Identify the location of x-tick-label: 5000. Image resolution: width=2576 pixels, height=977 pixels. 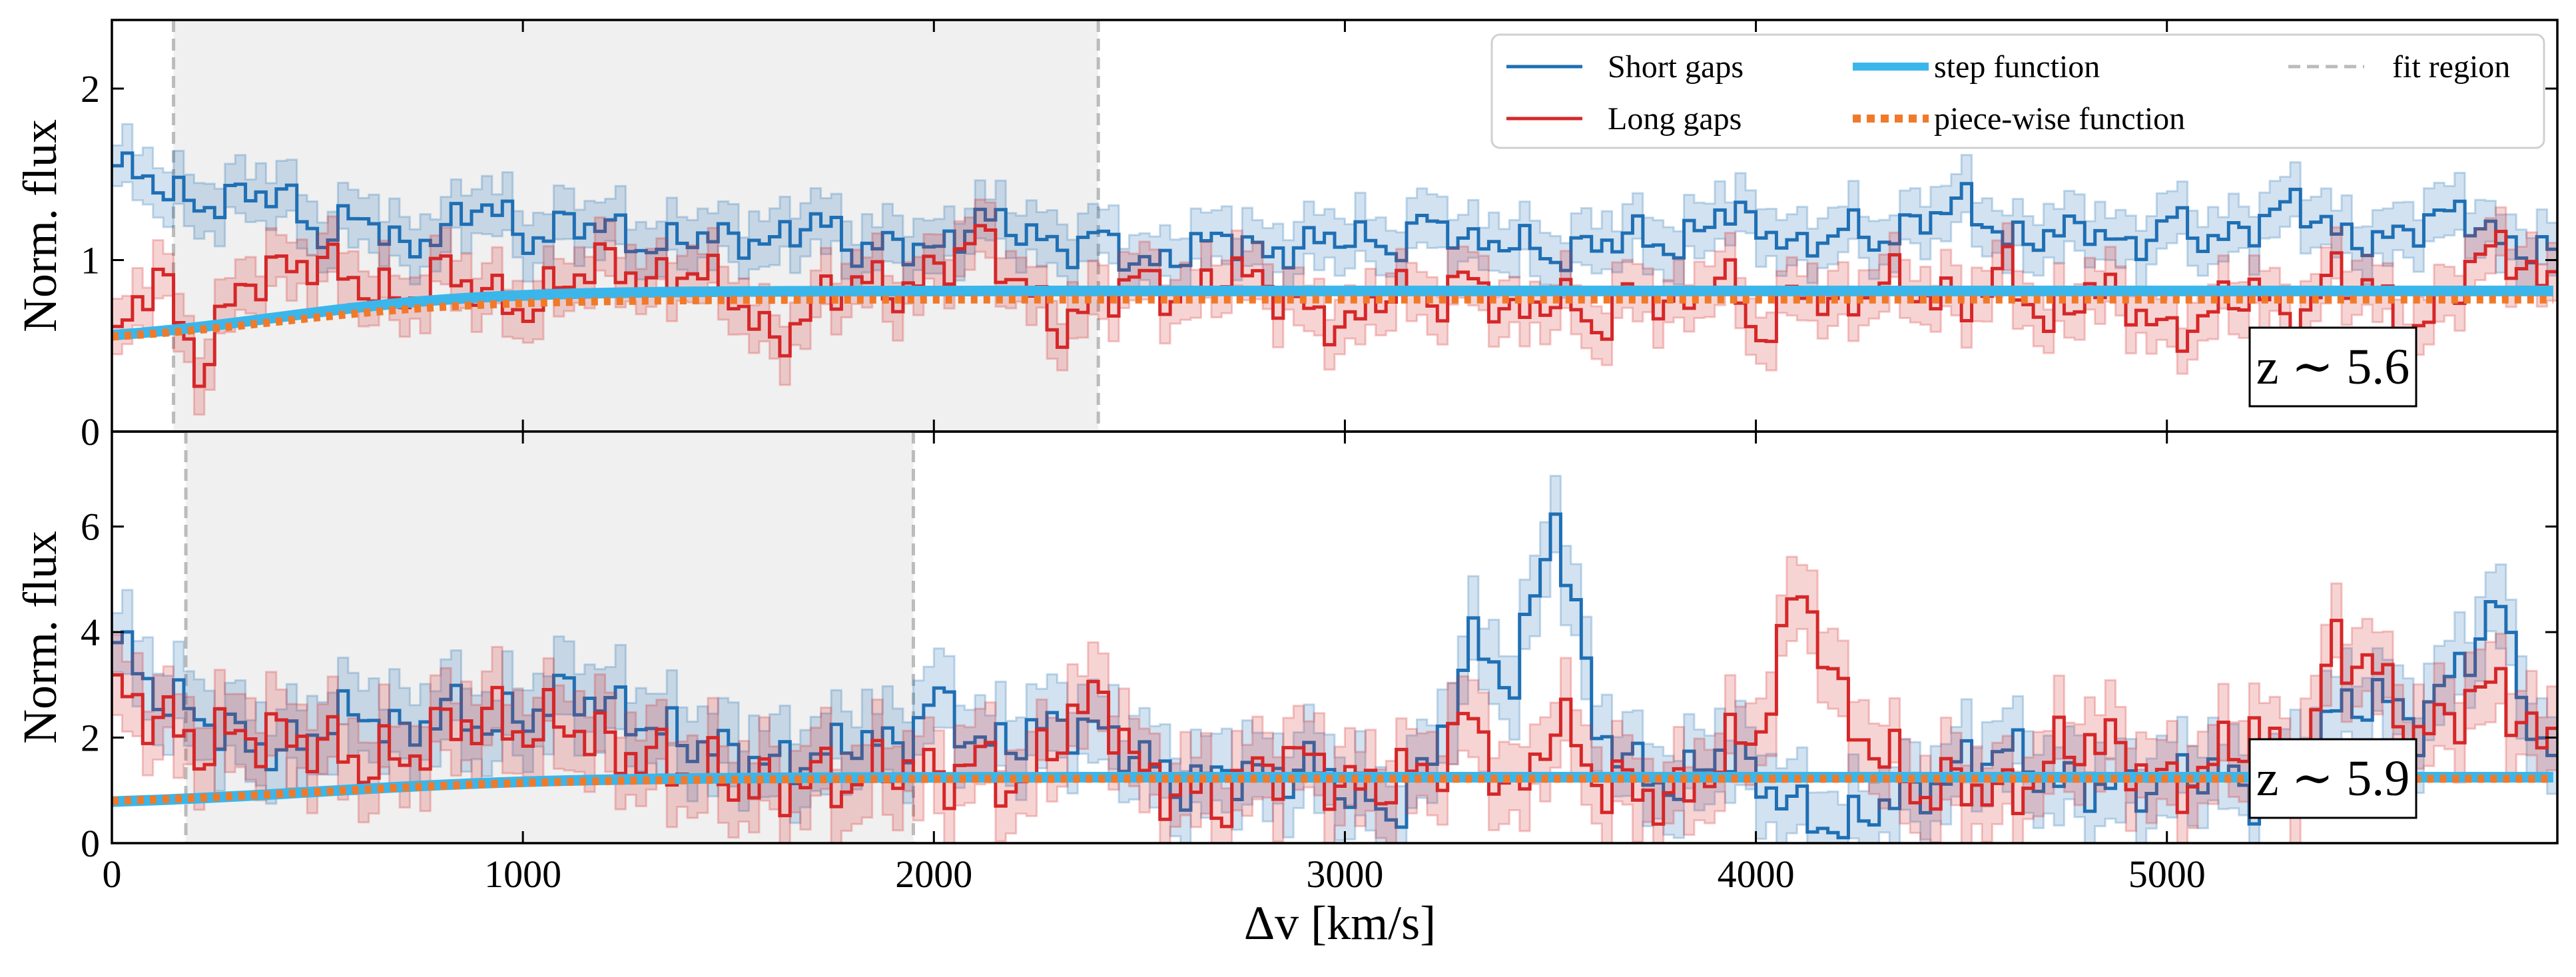
(2167, 874).